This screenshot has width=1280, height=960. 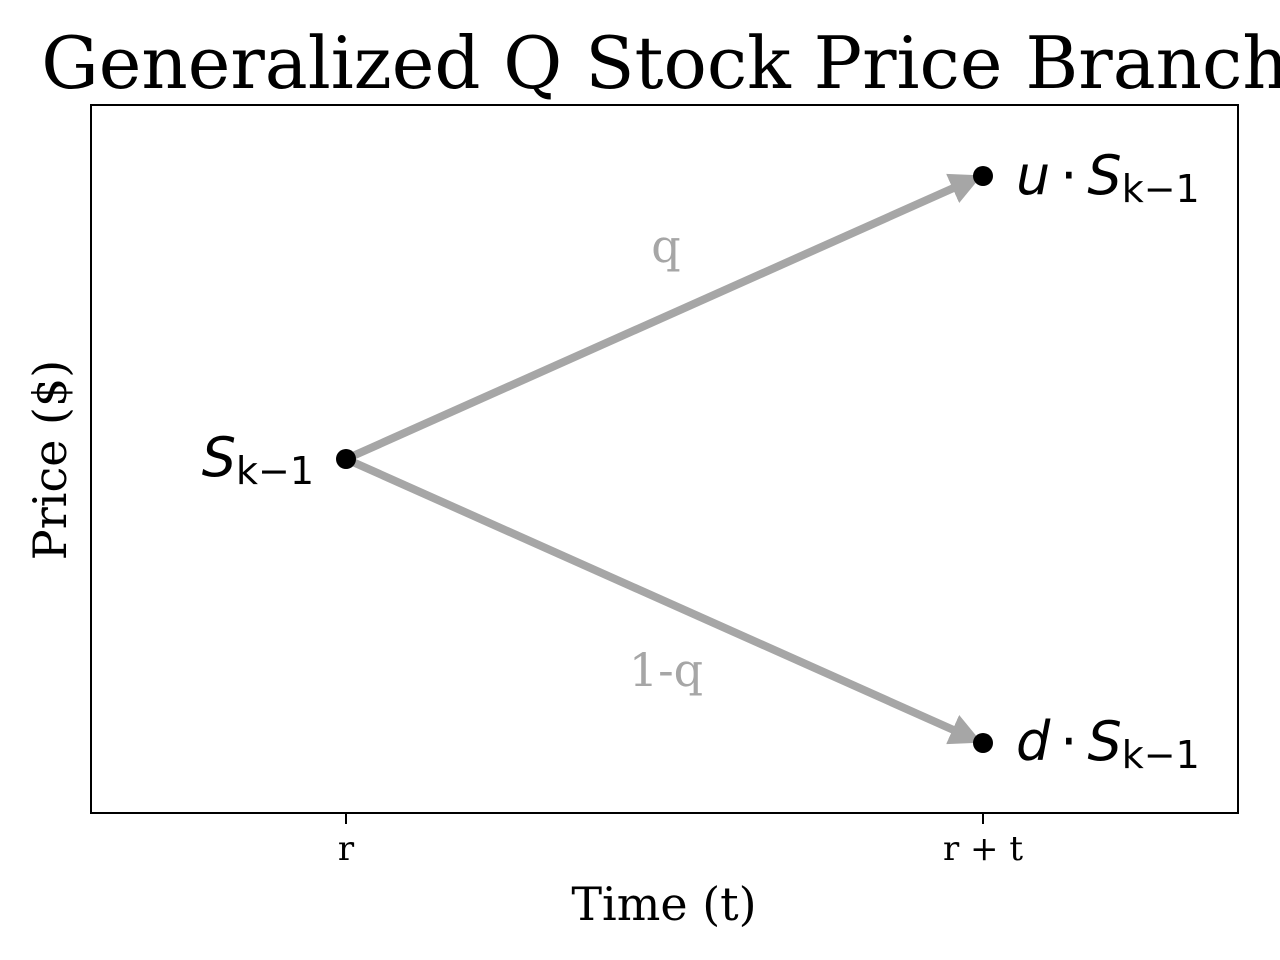 What do you see at coordinates (1033, 175) in the screenshot?
I see `up-node-prefix: u` at bounding box center [1033, 175].